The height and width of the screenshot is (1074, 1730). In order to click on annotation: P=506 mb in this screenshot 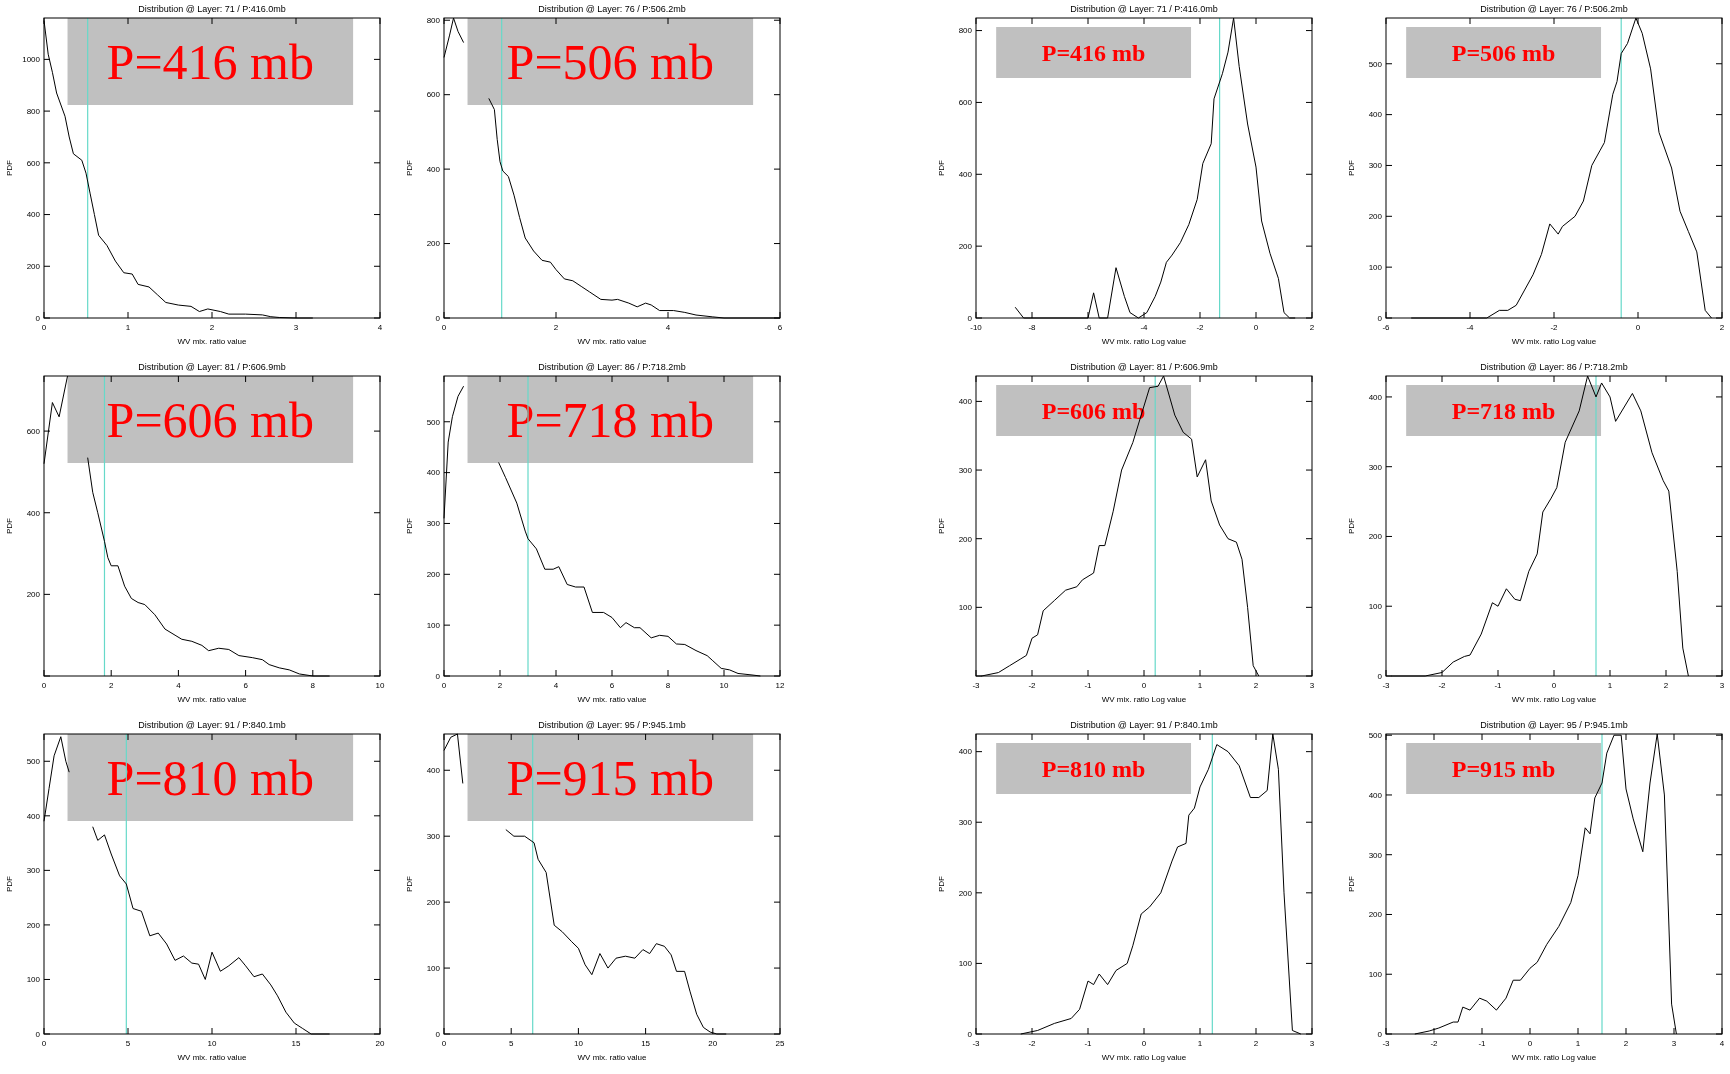, I will do `click(1503, 52)`.